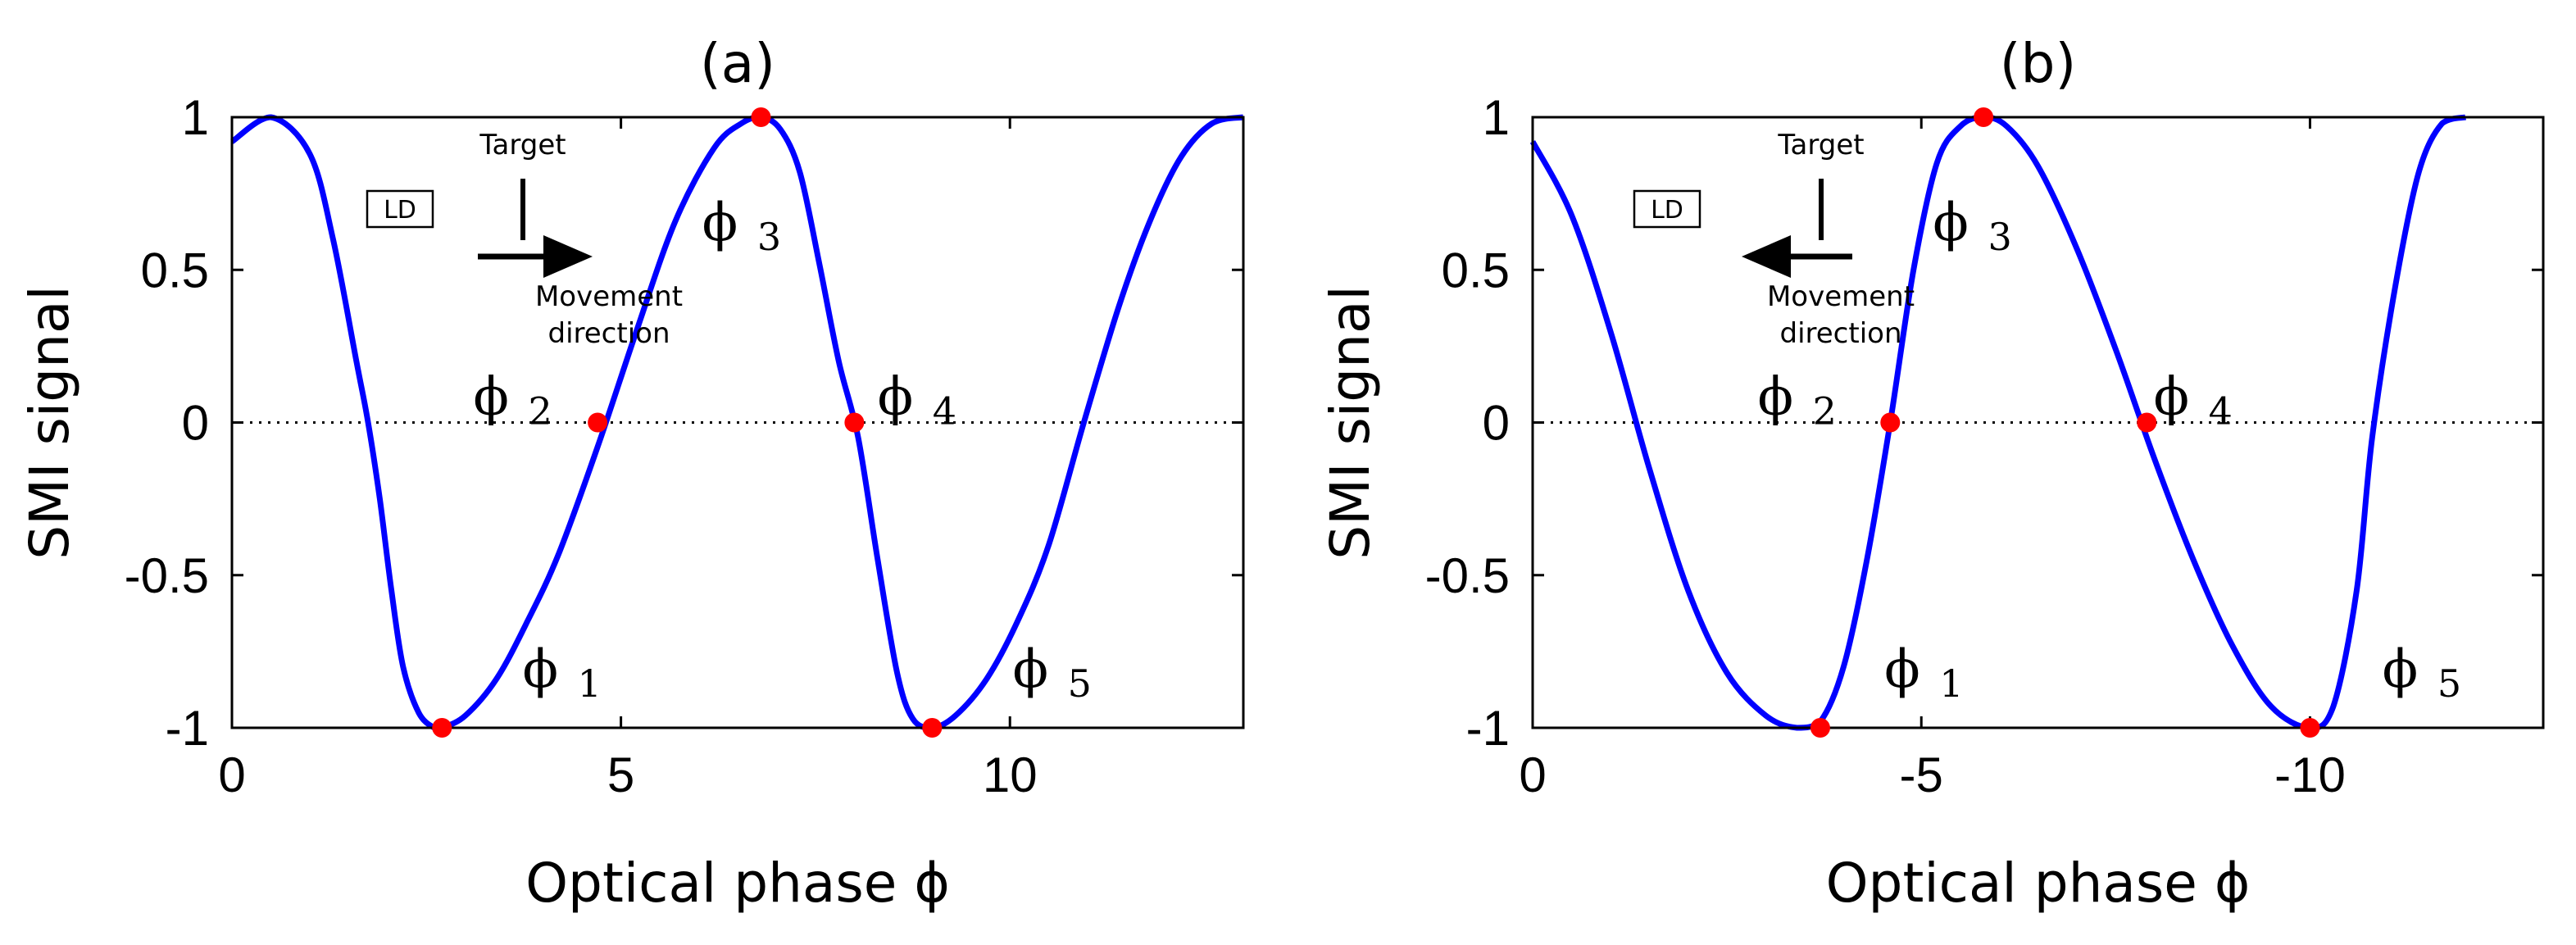  What do you see at coordinates (737, 63) in the screenshot?
I see `chart-title: (a)` at bounding box center [737, 63].